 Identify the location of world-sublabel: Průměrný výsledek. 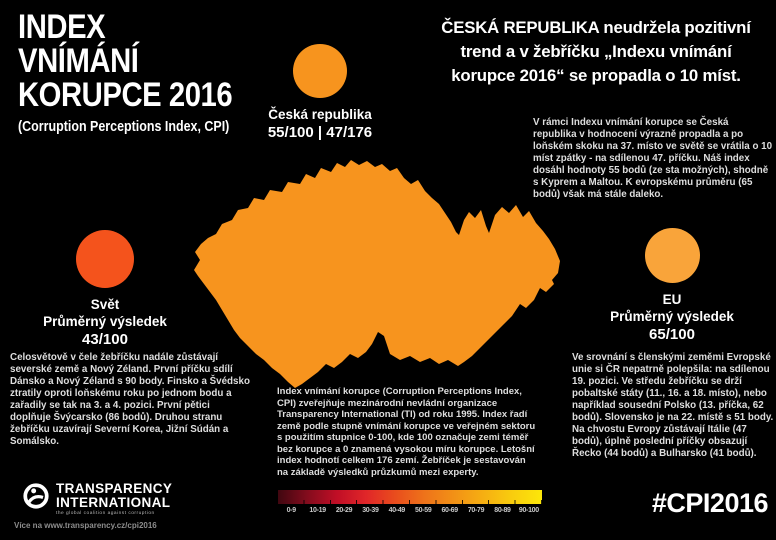
(105, 321).